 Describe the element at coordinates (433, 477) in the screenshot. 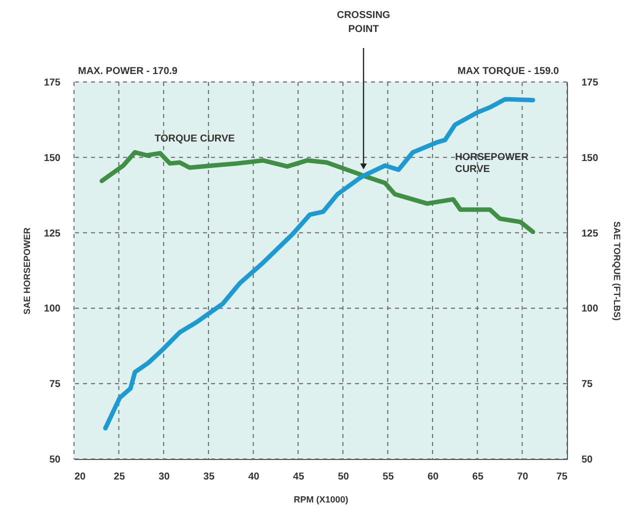

I see `x-tick-label: 60` at that location.